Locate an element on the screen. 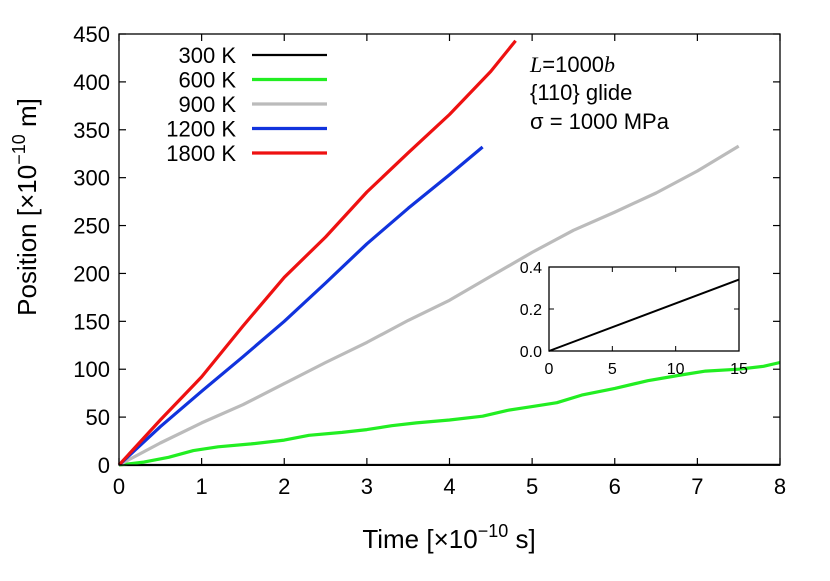 The width and height of the screenshot is (830, 581). inset-x-tick-label: 15 is located at coordinates (739, 369).